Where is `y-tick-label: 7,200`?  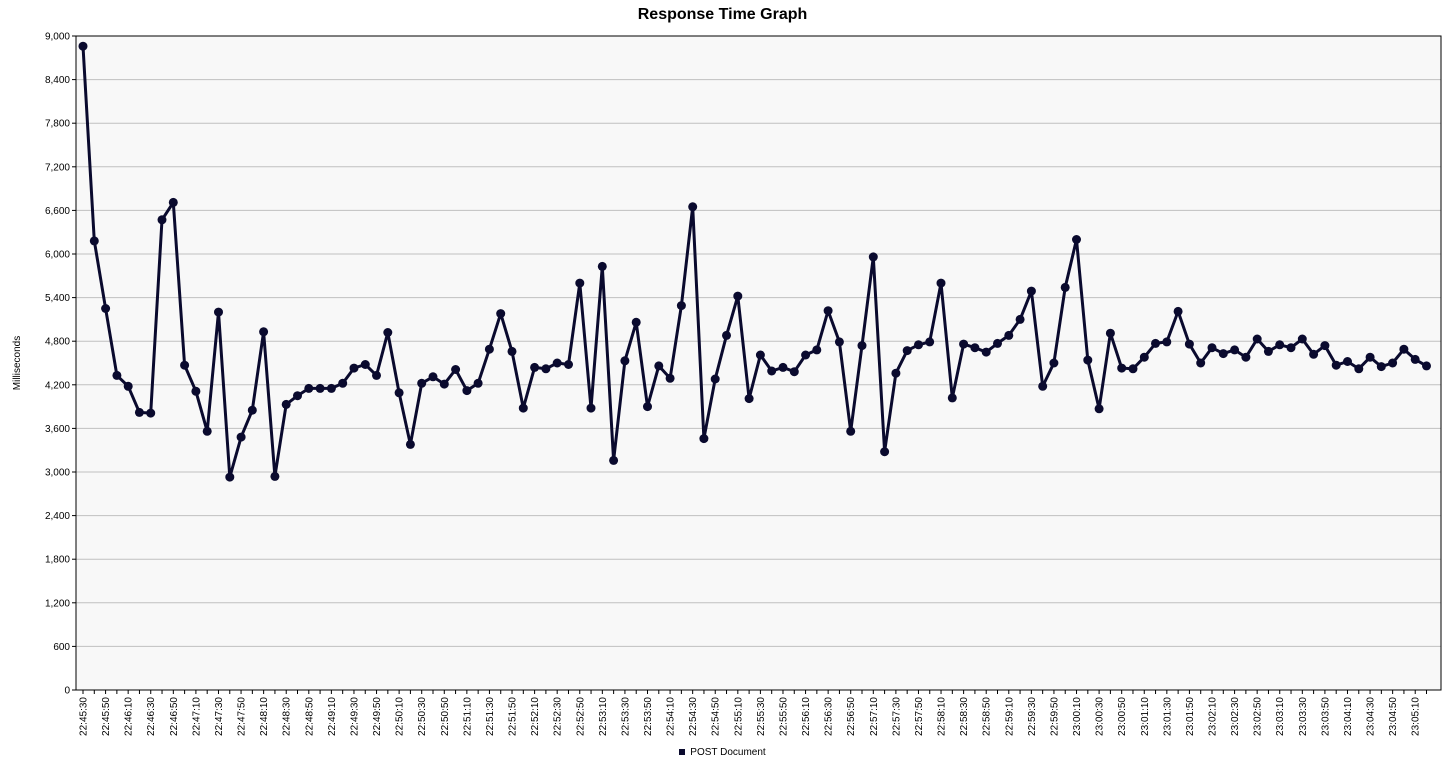
y-tick-label: 7,200 is located at coordinates (57, 167).